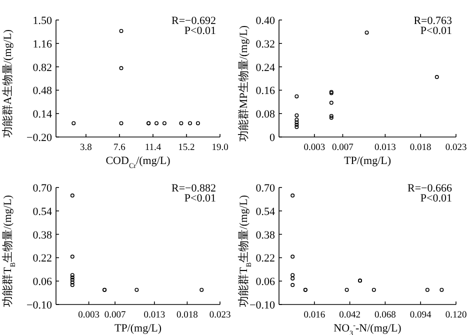 The image size is (472, 335). I want to click on x-tick-label: 11.4, so click(153, 148).